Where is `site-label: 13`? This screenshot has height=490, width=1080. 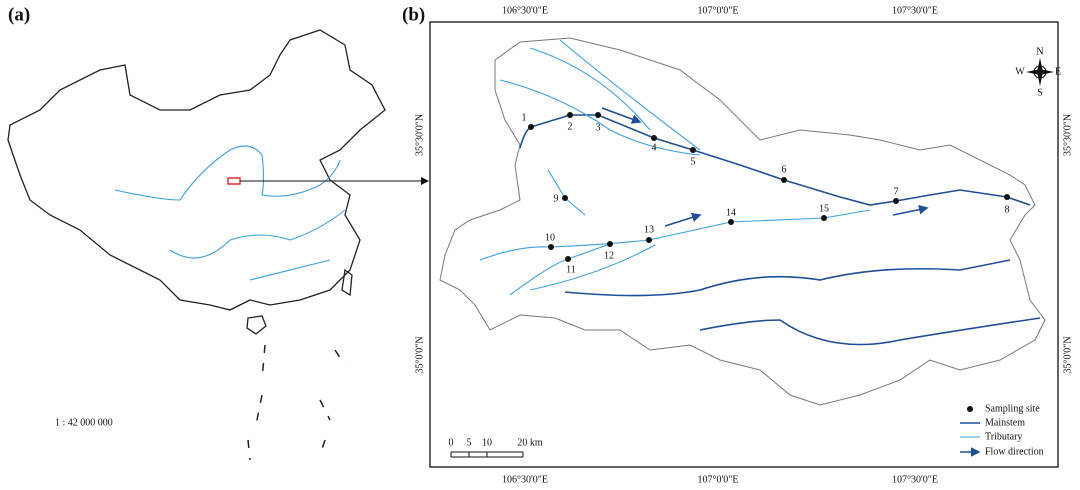
site-label: 13 is located at coordinates (649, 229).